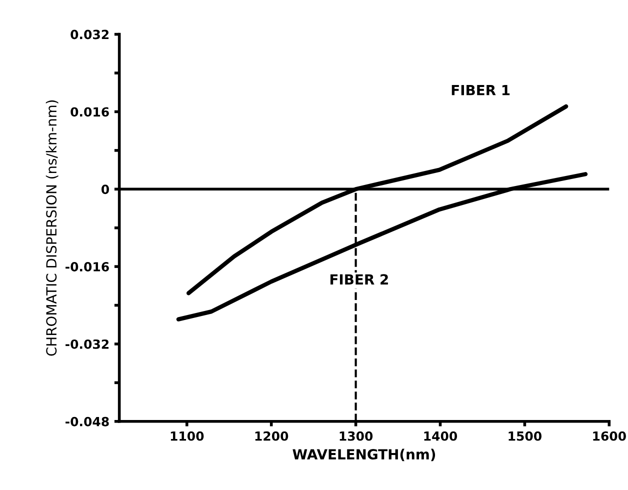 Image resolution: width=628 pixels, height=490 pixels. Describe the element at coordinates (52, 228) in the screenshot. I see `y-axis-title: CHROMATIC DISPERSION (ns/km-nm)` at that location.